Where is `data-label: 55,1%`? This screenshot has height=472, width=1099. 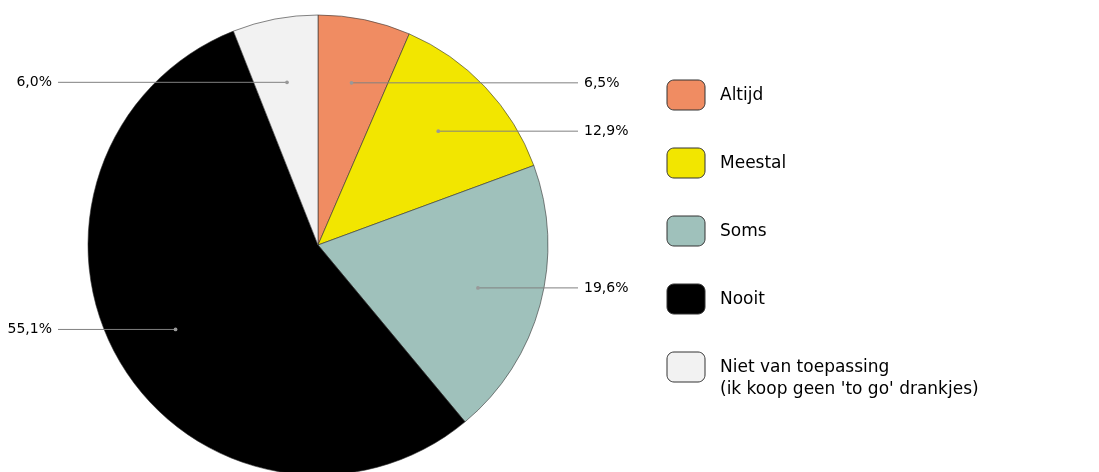 data-label: 55,1% is located at coordinates (29, 328).